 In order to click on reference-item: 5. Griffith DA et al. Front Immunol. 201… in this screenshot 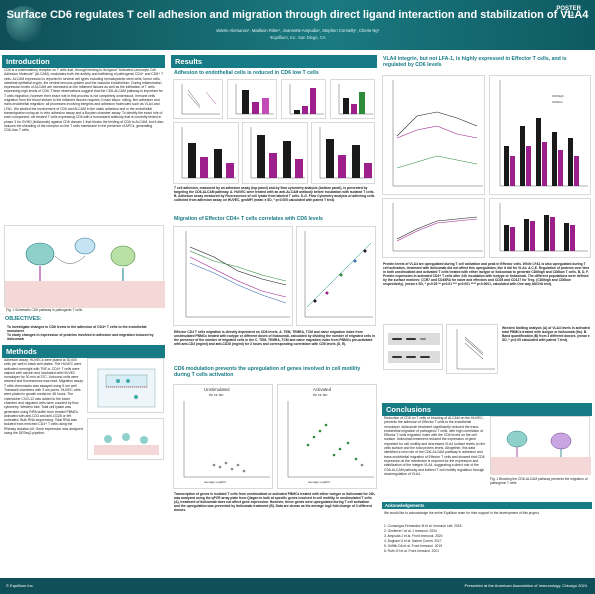, I will do `click(413, 546)`.